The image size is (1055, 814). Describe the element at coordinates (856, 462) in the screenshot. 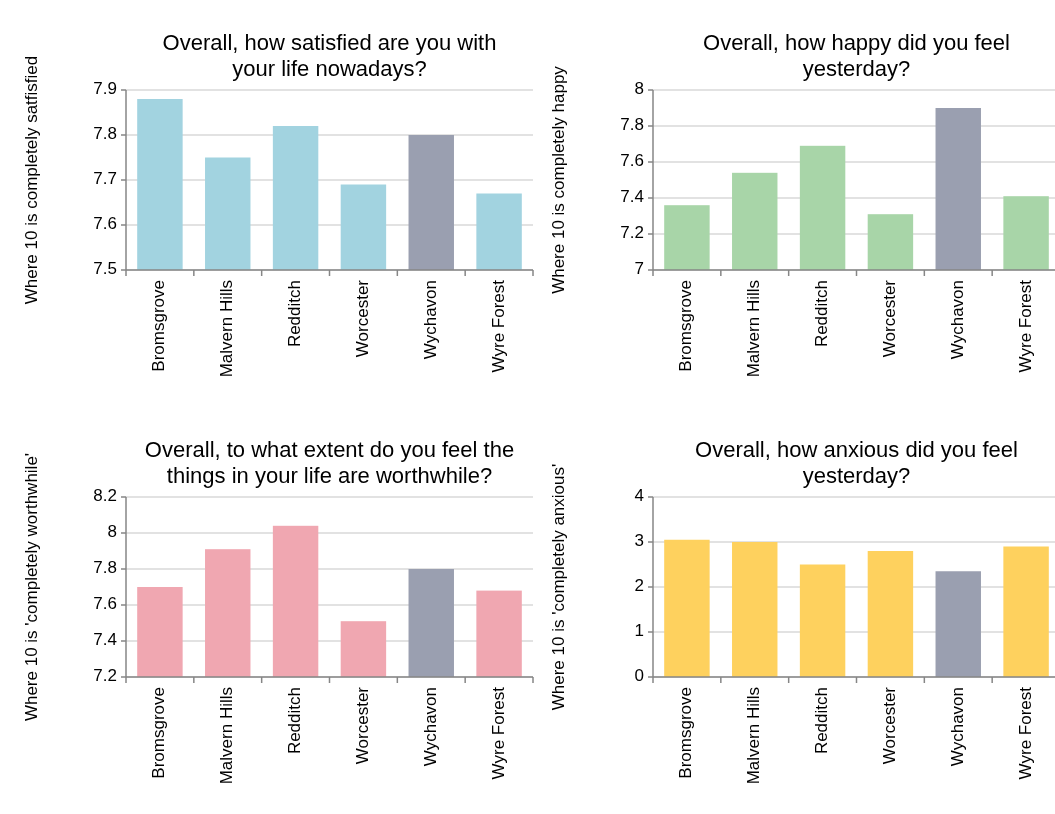

I see `chart-title: Overall, how anxious did you feel yesterday?` at that location.